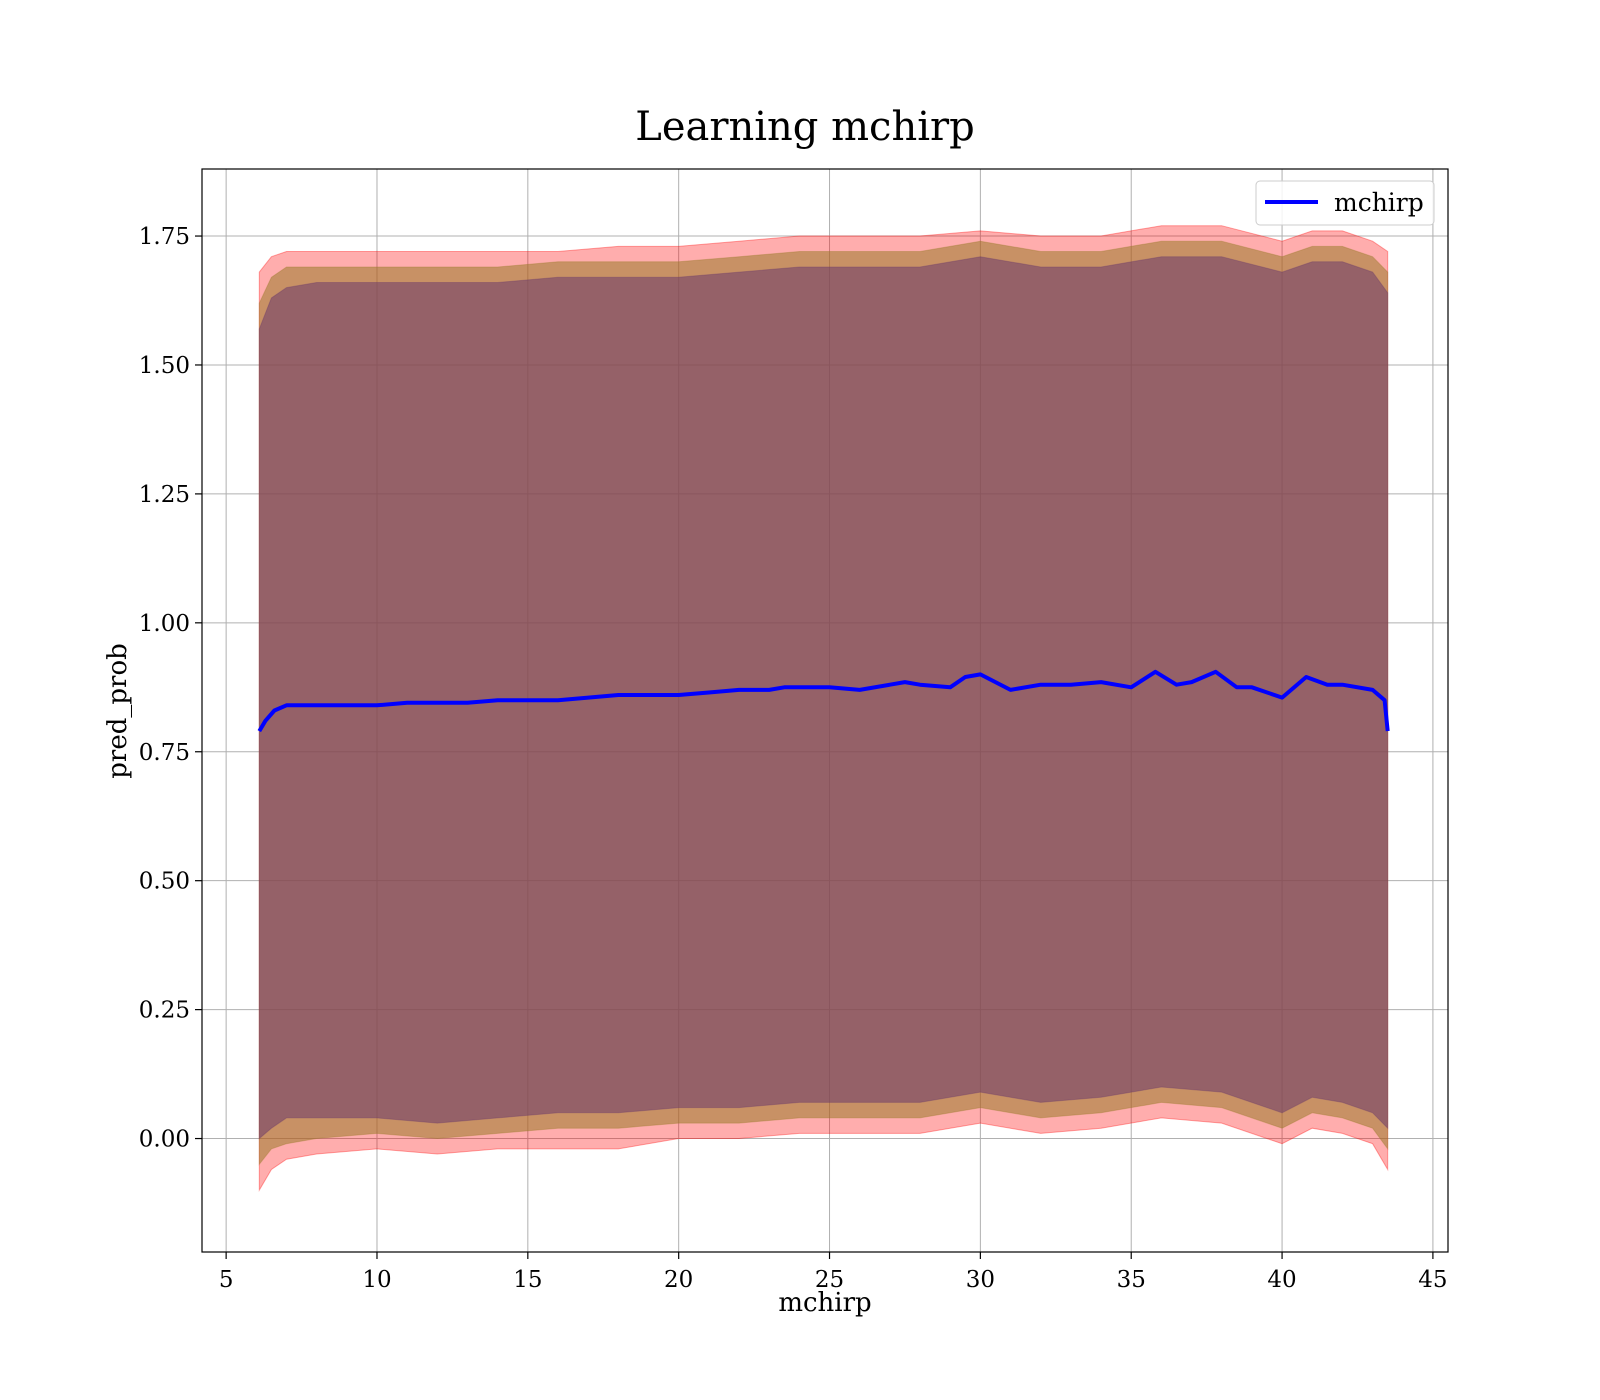 The image size is (1600, 1400). What do you see at coordinates (980, 1280) in the screenshot?
I see `x-tick-label: 30` at bounding box center [980, 1280].